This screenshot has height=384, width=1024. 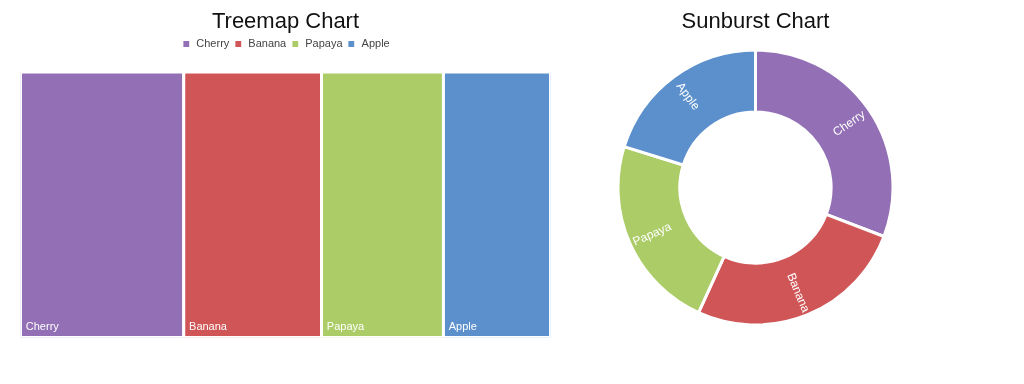 What do you see at coordinates (267, 43) in the screenshot?
I see `legend-label: Banana` at bounding box center [267, 43].